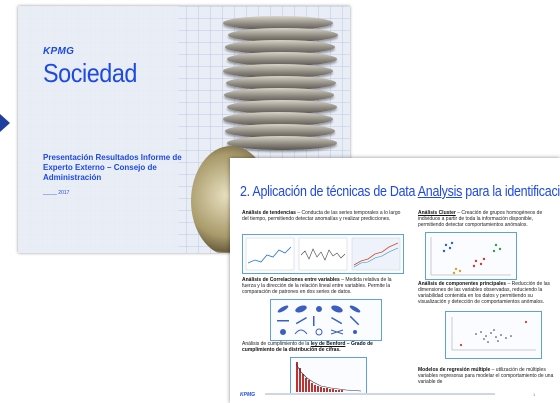 The width and height of the screenshot is (560, 403). I want to click on kpmg-logo: KPMG, so click(59, 51).